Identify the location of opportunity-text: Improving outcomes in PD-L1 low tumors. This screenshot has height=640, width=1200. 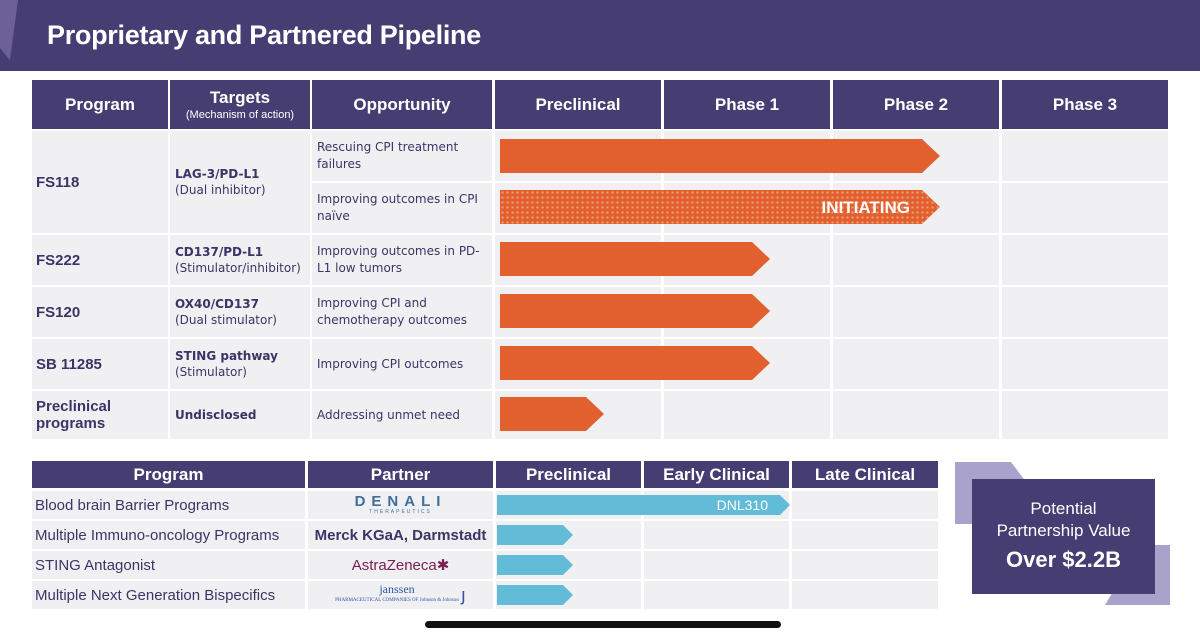
(402, 260).